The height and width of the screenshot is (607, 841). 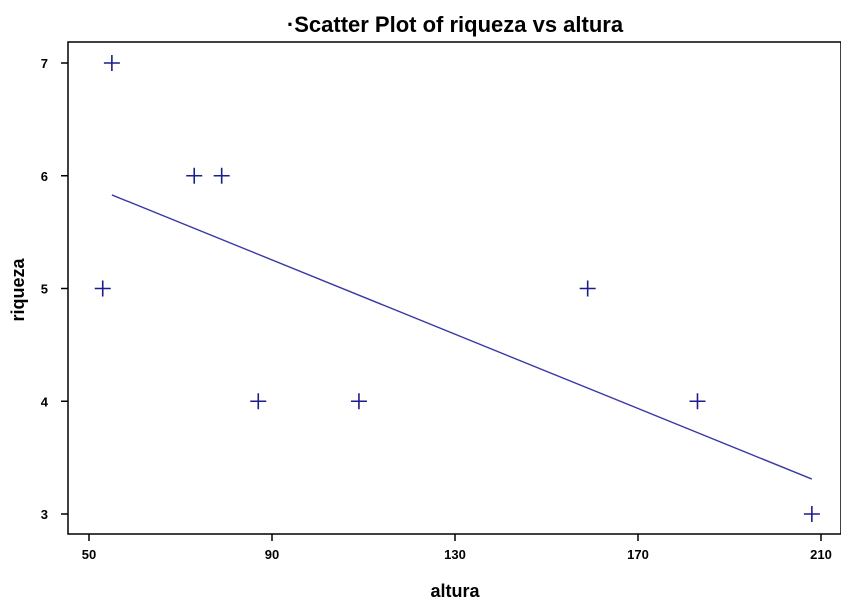 I want to click on y-axis-ticks: 3 4 5 6 7, so click(x=54, y=289).